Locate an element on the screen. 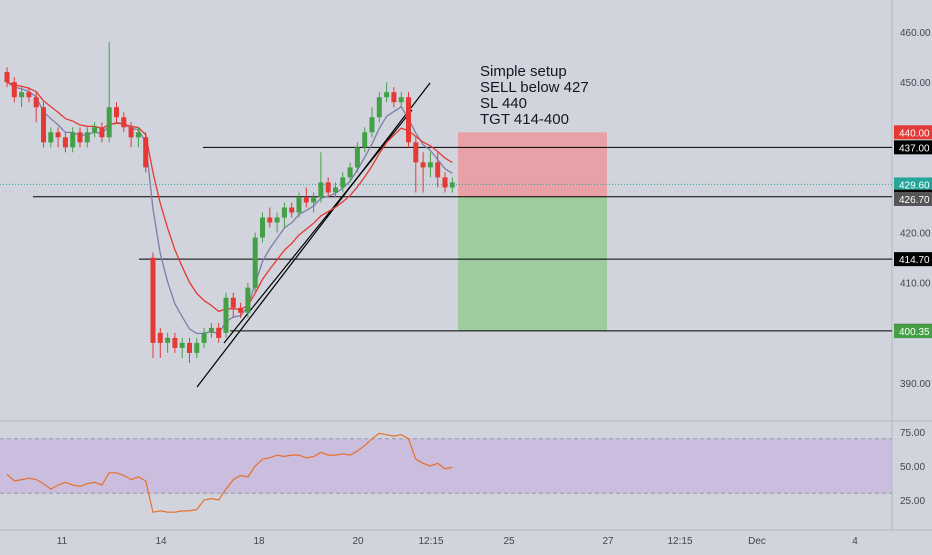  price-label: 440.00 is located at coordinates (914, 133).